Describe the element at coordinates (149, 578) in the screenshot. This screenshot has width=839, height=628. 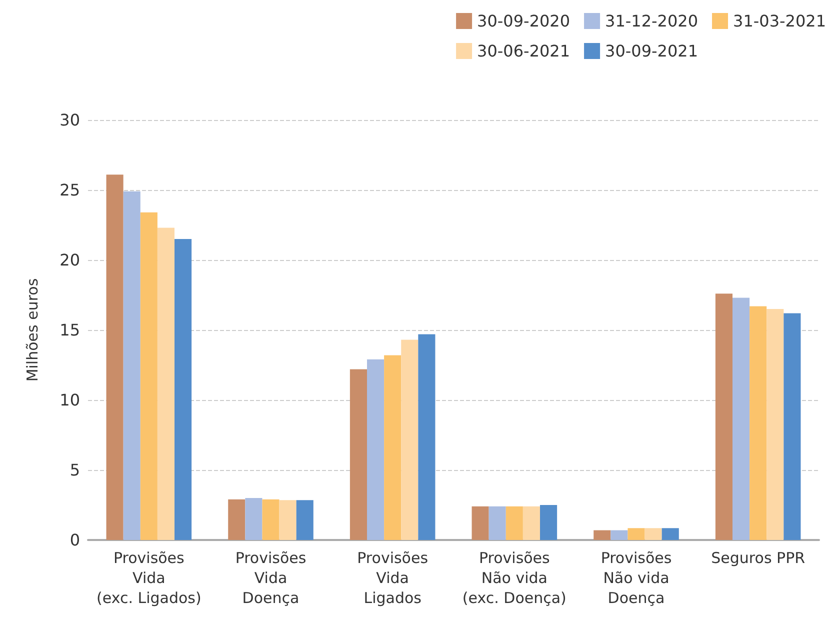
I see `x-tick-label: Provisões Vida (exc. Ligados)` at that location.